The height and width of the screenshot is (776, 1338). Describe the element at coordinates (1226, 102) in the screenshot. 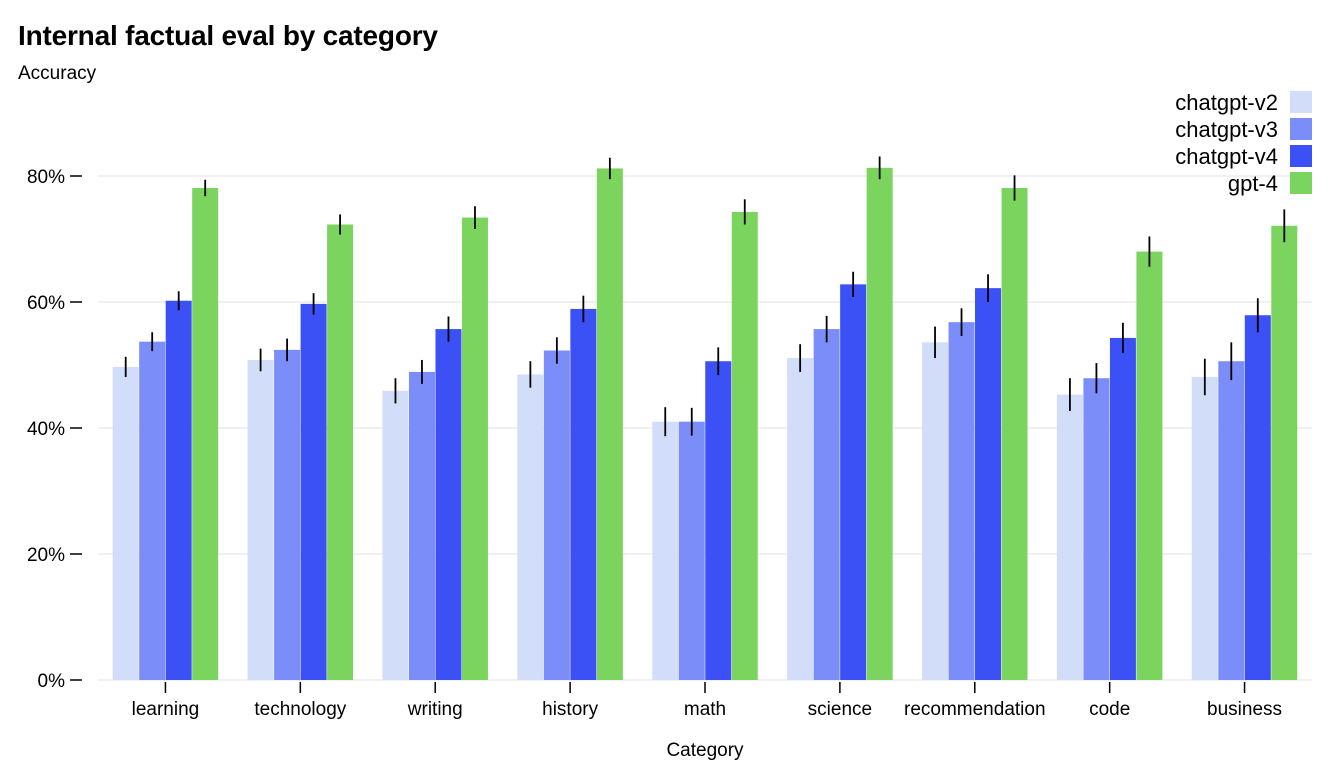

I see `legend-label: chatgpt-v2` at that location.